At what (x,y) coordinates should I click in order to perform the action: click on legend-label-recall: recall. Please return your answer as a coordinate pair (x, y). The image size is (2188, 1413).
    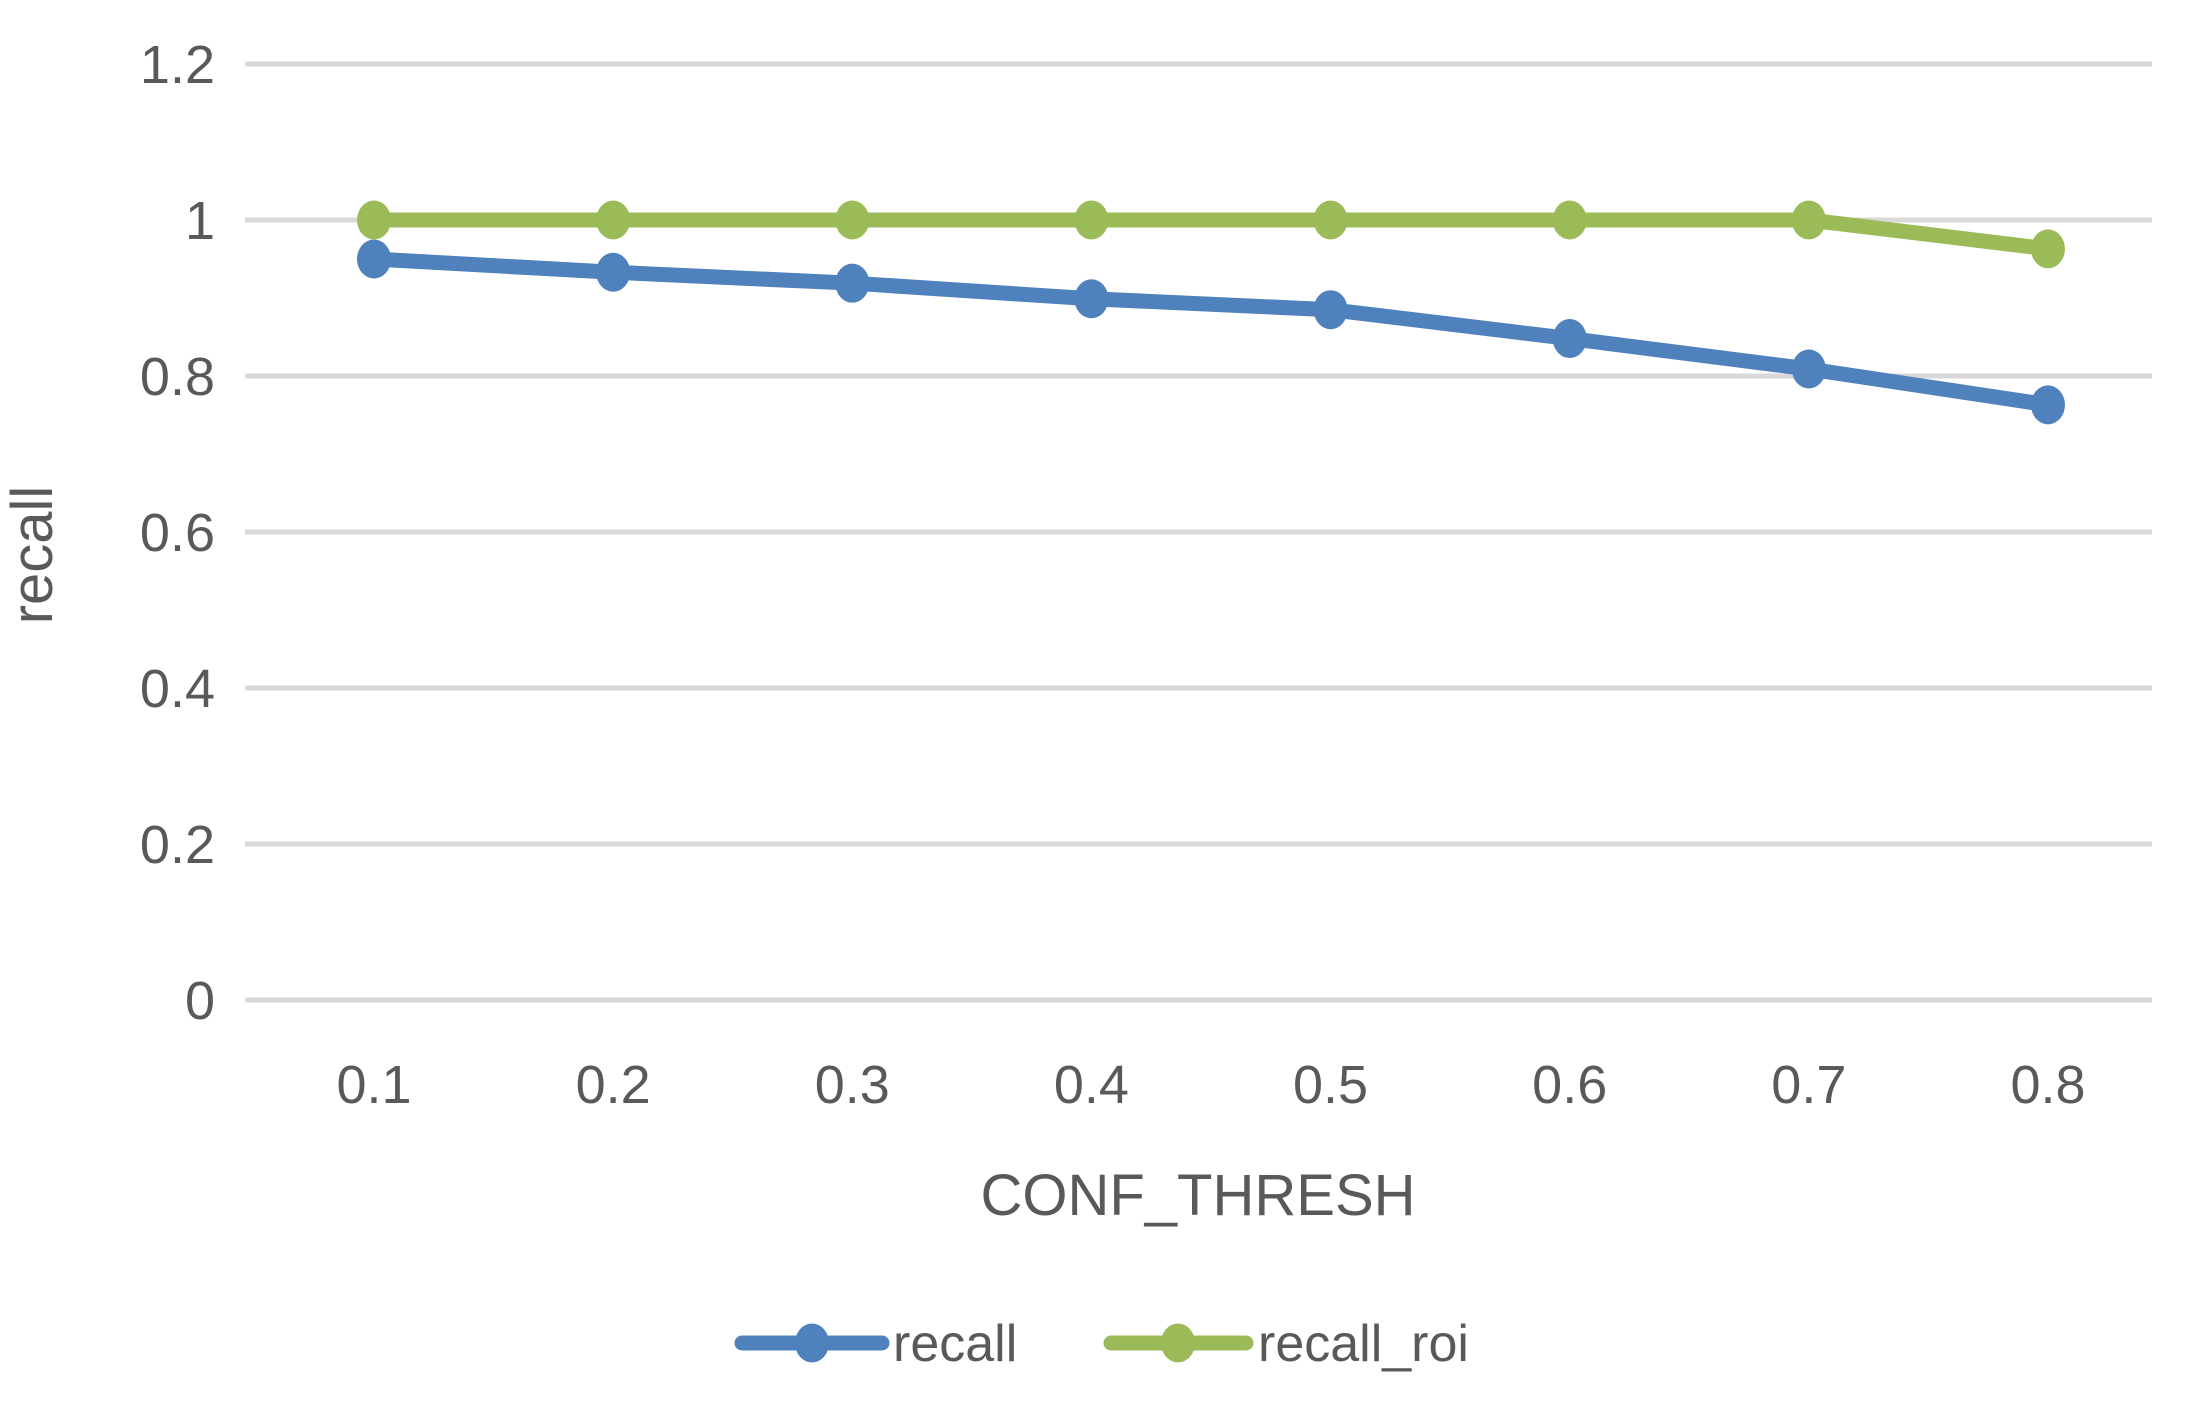
    Looking at the image, I should click on (955, 1344).